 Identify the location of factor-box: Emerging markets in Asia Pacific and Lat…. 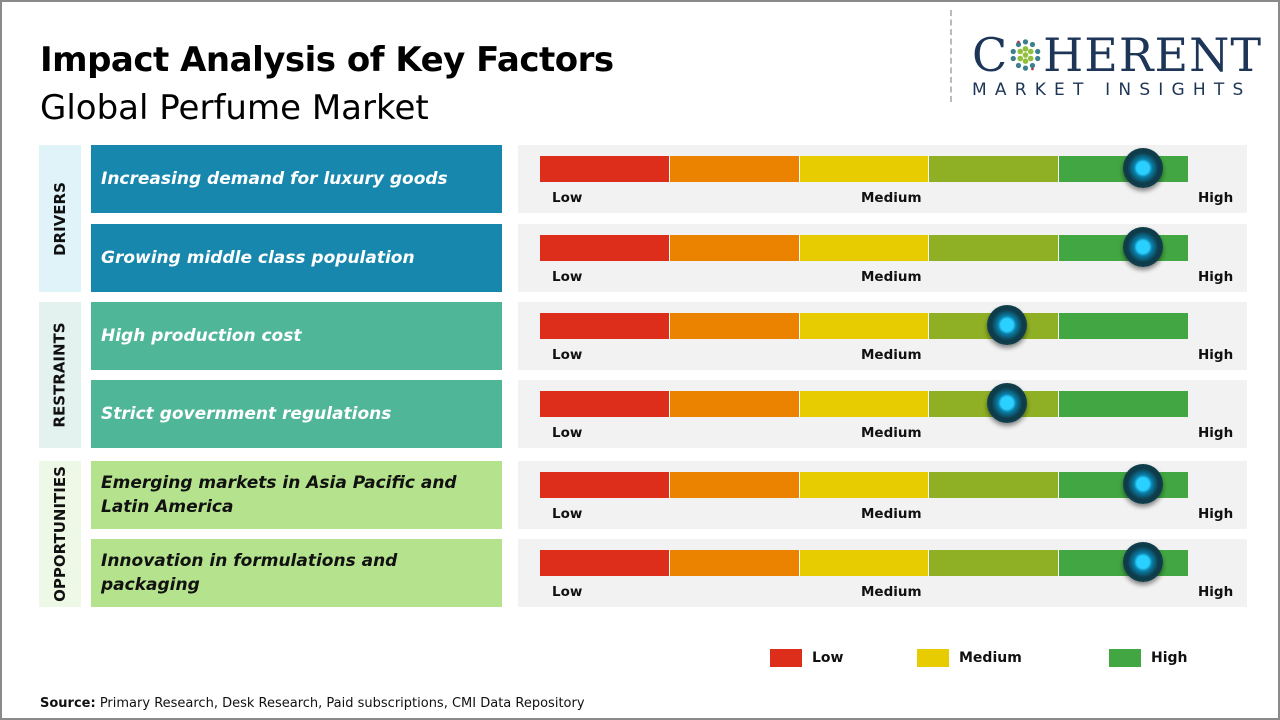
(296, 495).